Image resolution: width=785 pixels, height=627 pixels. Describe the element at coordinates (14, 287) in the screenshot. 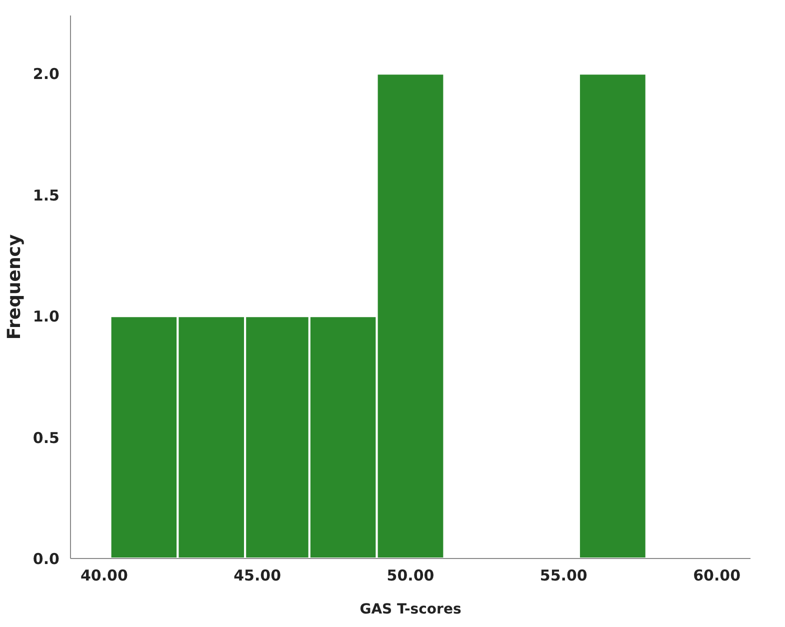

I see `y-axis-title: Frequency` at that location.